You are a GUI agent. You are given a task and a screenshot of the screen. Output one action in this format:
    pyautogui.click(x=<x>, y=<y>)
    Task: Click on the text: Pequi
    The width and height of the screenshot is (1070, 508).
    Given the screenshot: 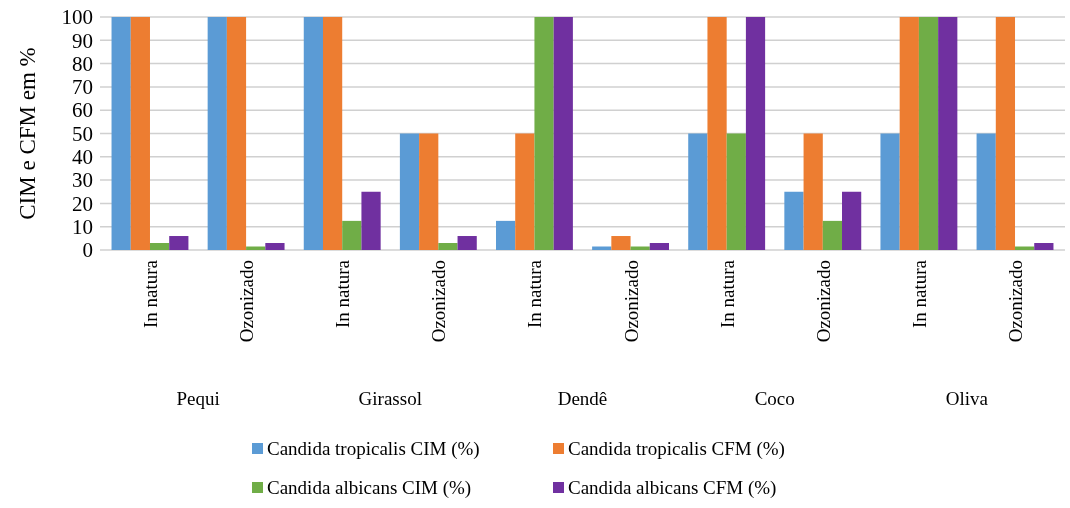 What is the action you would take?
    pyautogui.click(x=198, y=398)
    